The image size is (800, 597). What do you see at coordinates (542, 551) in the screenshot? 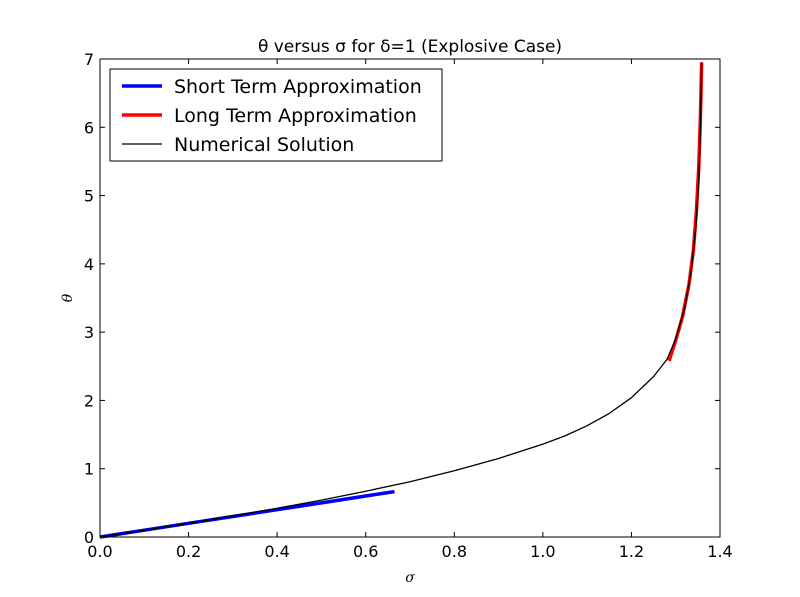
I see `x-tick-label: 1.0` at bounding box center [542, 551].